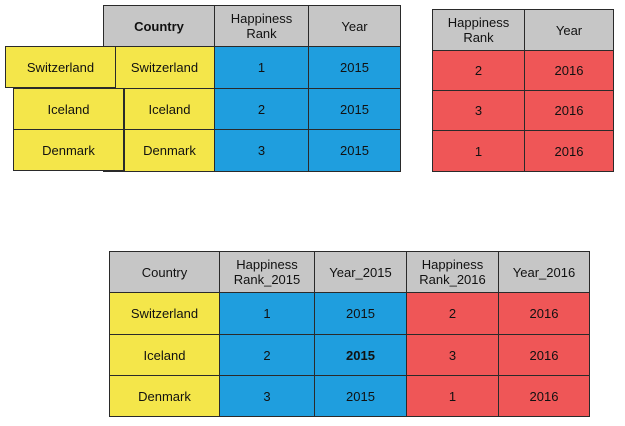  I want to click on merged-rank-2015-cell: 3, so click(267, 396).